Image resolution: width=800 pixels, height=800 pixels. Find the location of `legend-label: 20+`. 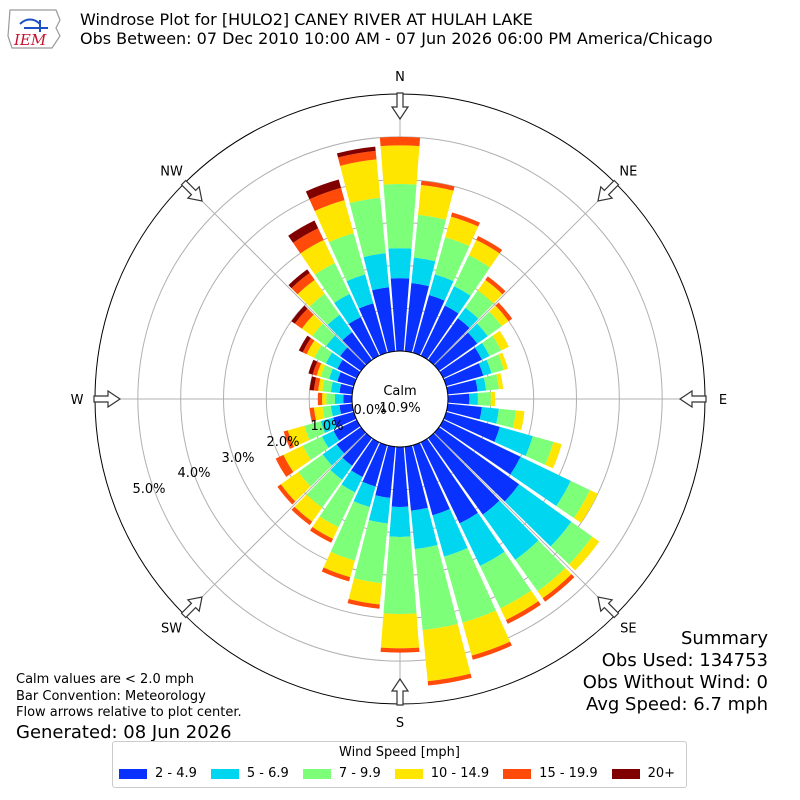

legend-label: 20+ is located at coordinates (661, 773).